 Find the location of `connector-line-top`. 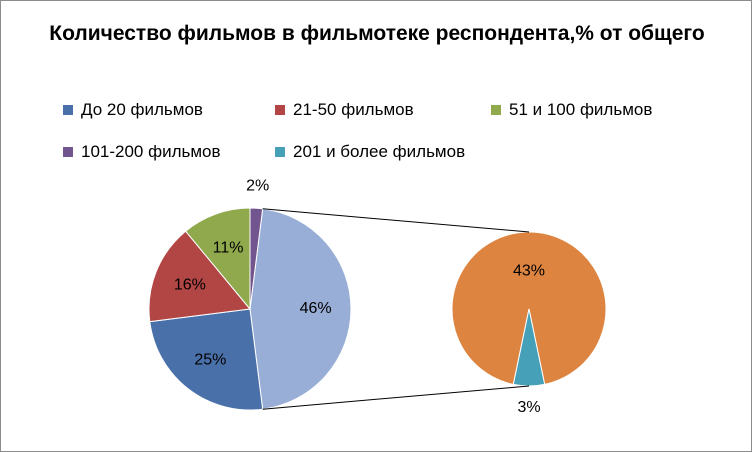

connector-line-top is located at coordinates (396, 220).